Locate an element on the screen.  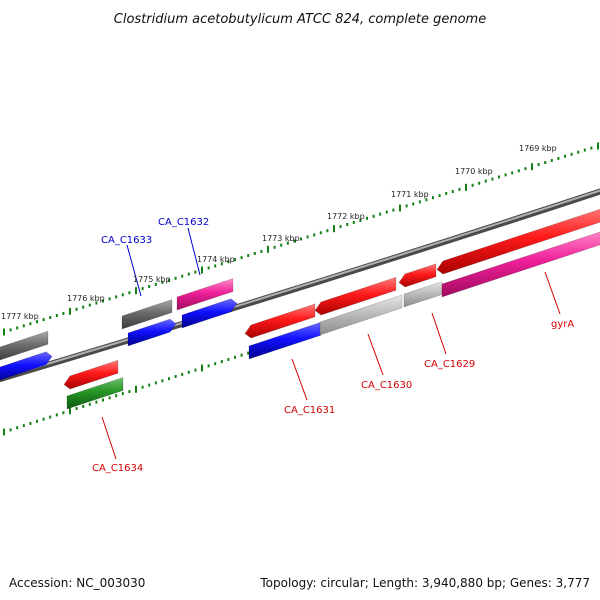
tick-label-1771: 1771 kbp is located at coordinates (410, 194).